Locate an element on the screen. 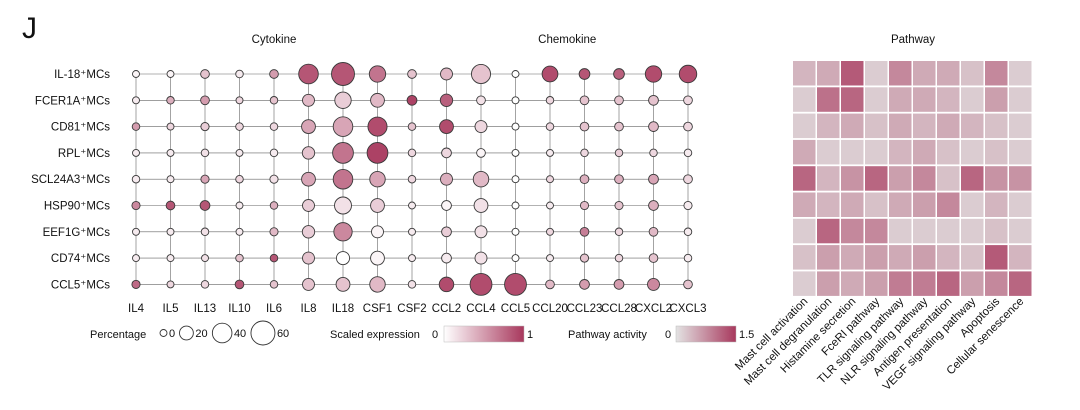  gene-label: CCL4 is located at coordinates (481, 309).